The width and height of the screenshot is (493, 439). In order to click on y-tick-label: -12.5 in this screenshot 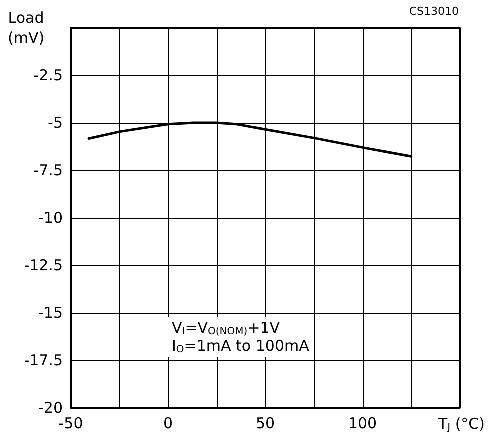, I will do `click(43, 265)`.